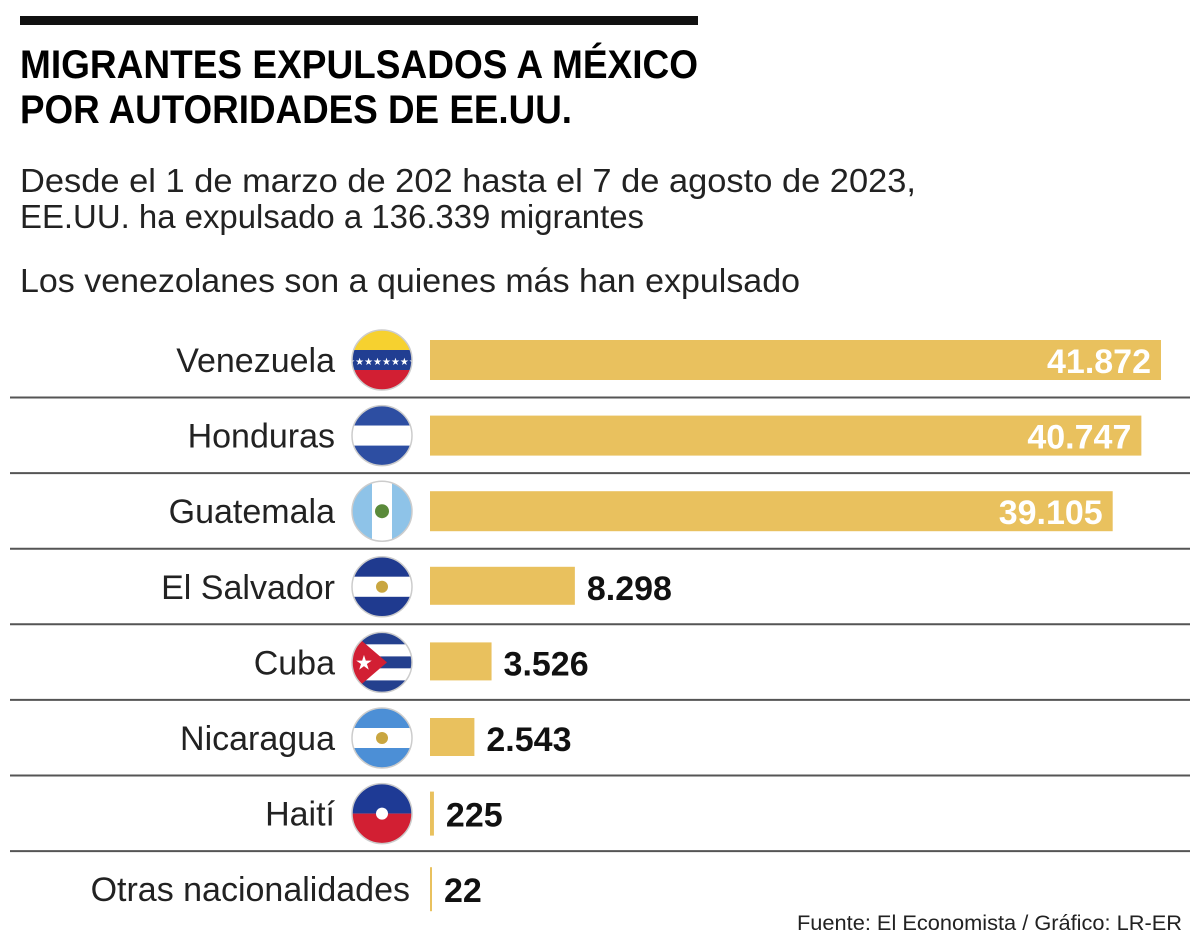  Describe the element at coordinates (546, 664) in the screenshot. I see `value-label: 3.526` at that location.